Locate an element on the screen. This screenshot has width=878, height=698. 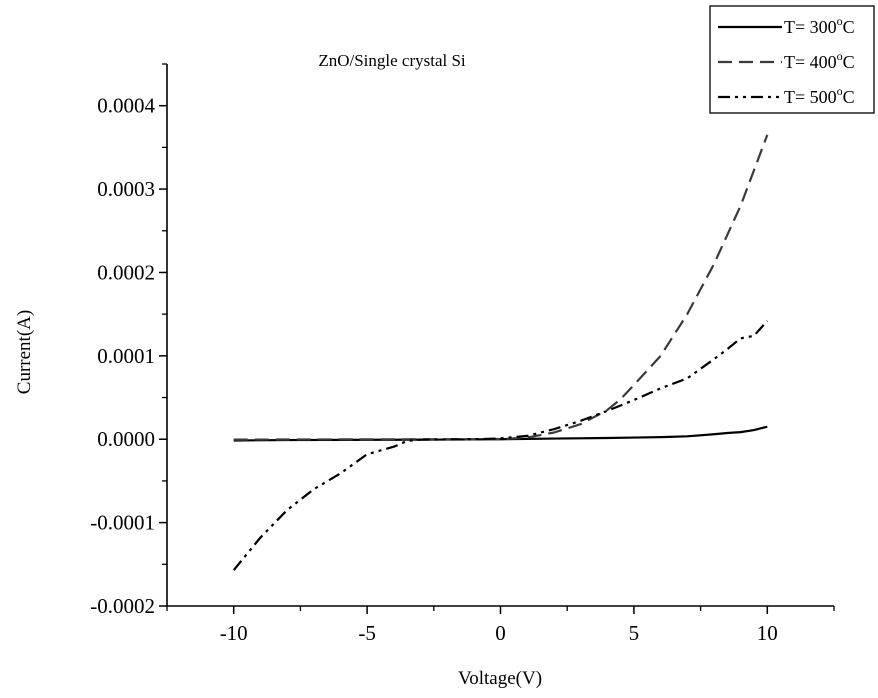
y-tick-label: 0.0002 is located at coordinates (126, 272).